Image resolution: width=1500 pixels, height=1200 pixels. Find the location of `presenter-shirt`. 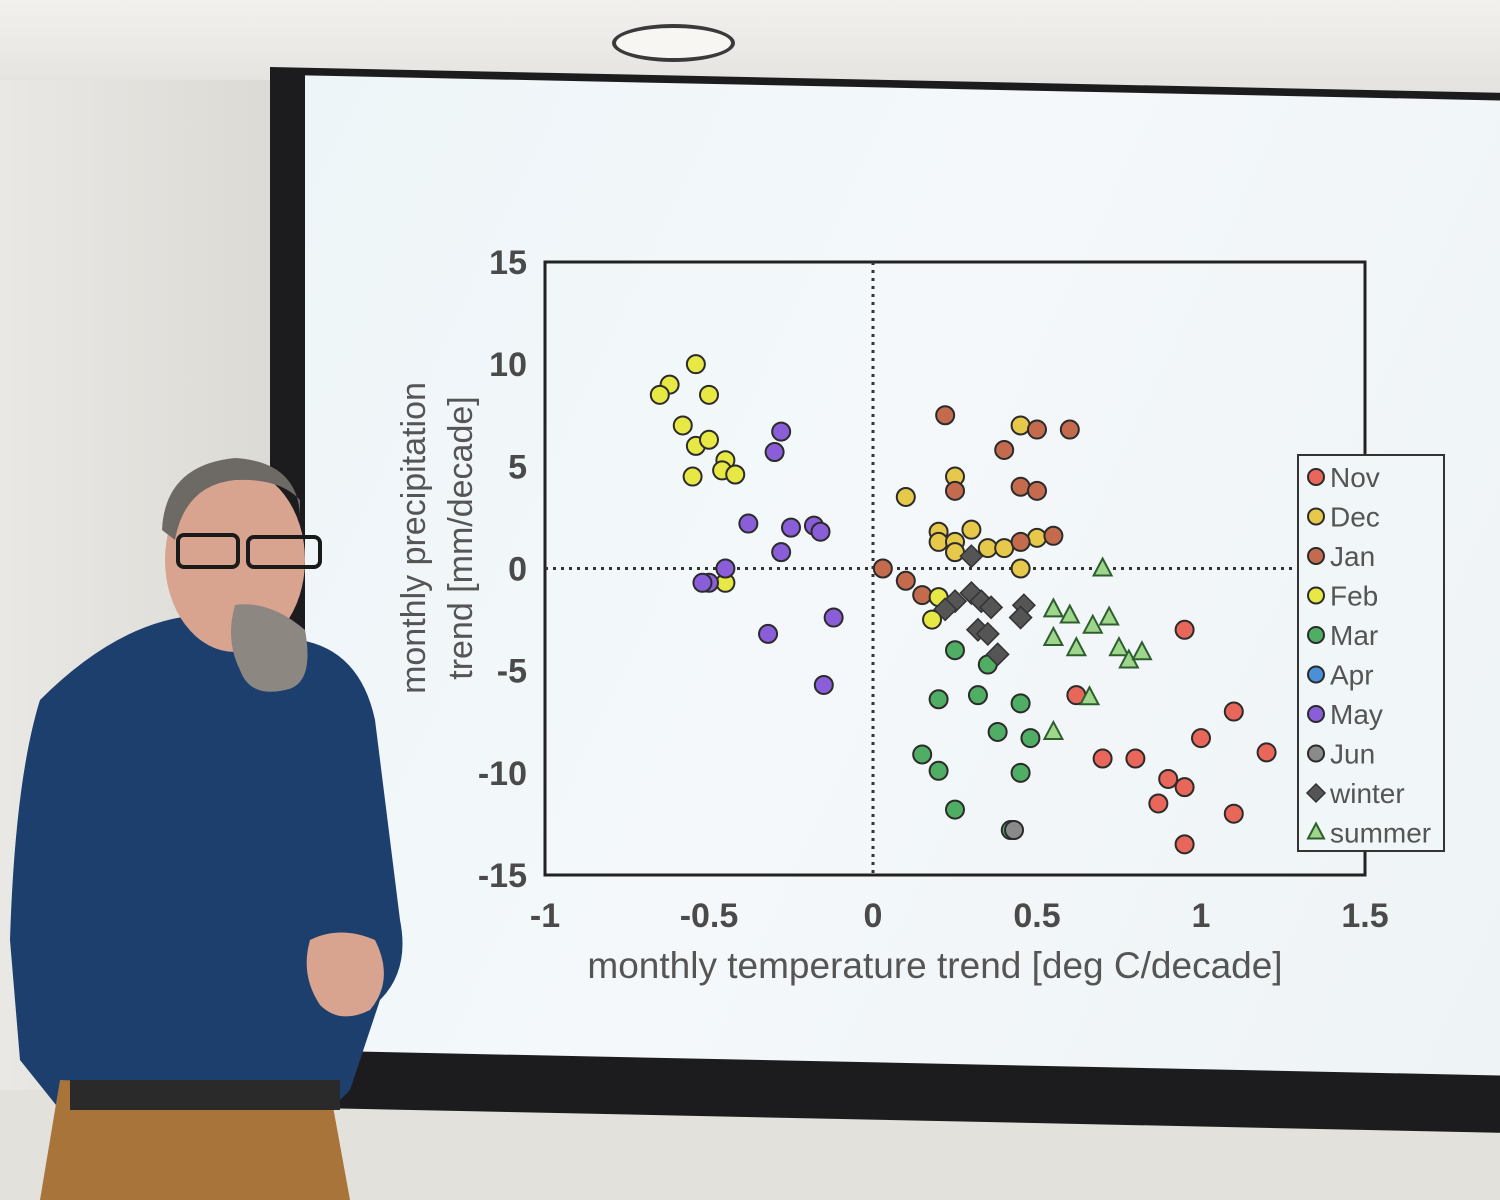

presenter-shirt is located at coordinates (206, 862).